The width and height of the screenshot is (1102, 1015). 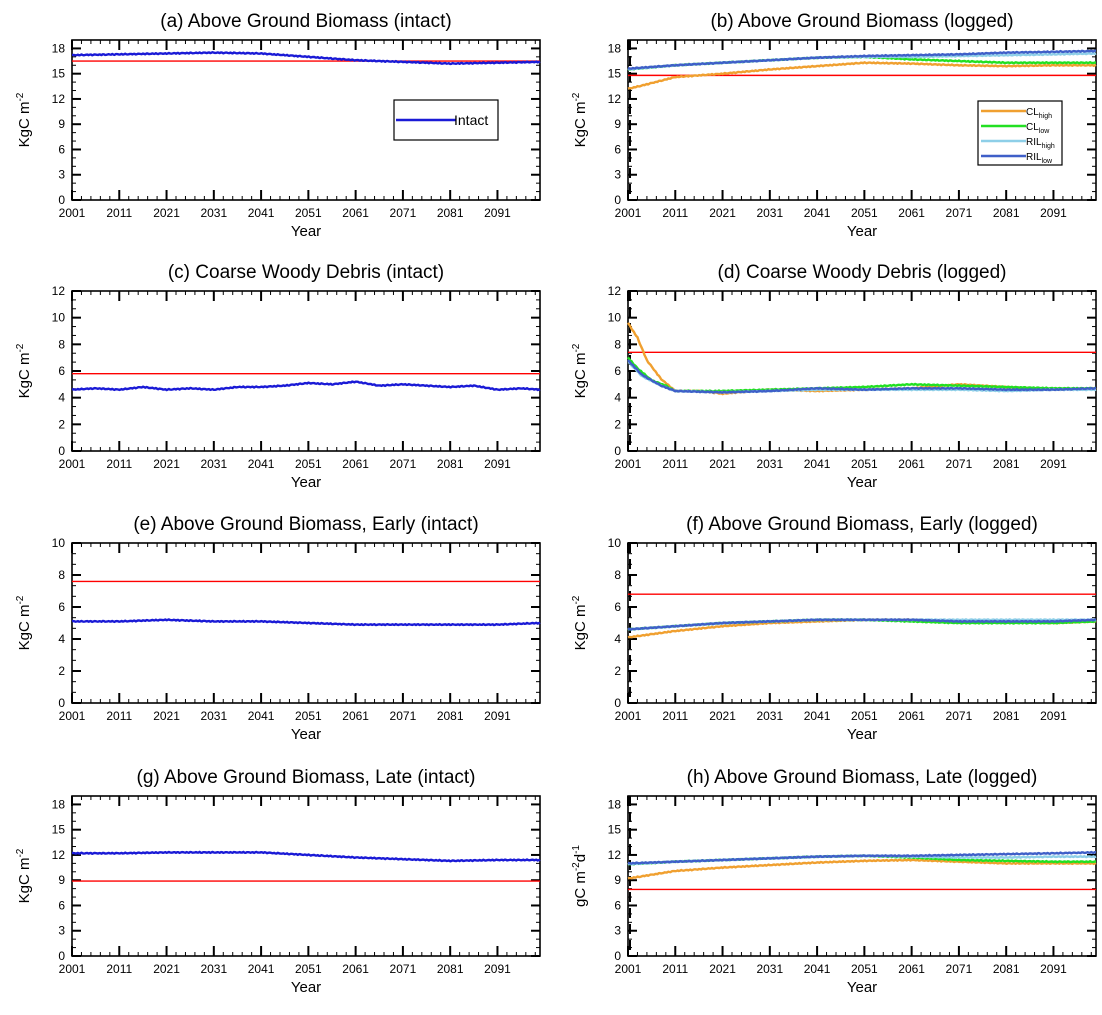 I want to click on y-tick-label: 9, so click(x=61, y=124).